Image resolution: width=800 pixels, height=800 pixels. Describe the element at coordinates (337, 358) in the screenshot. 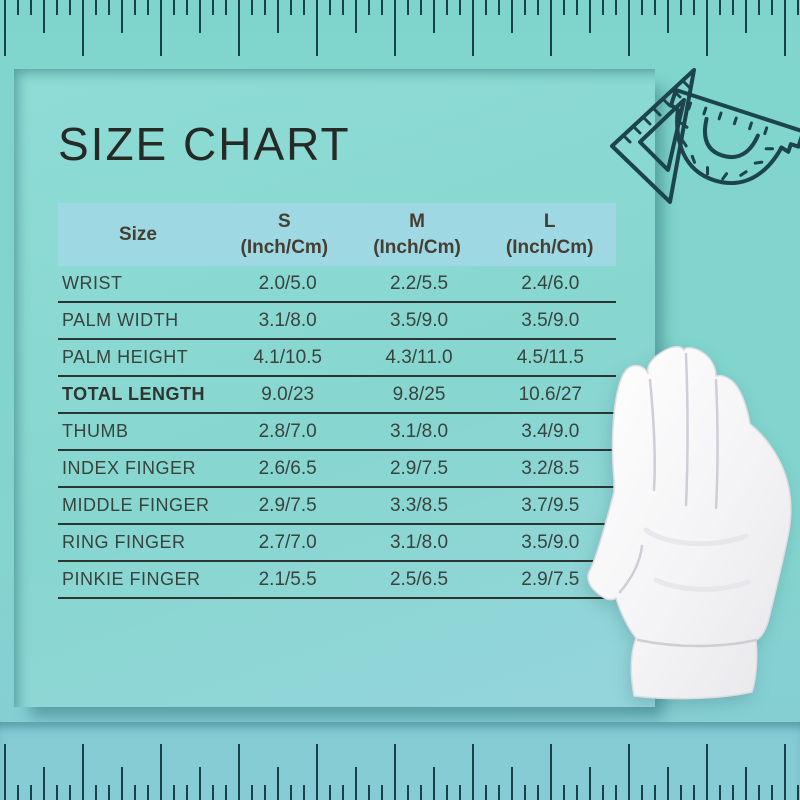

I see `table-row: PALM HEIGHT 4.1/10.5 4.3/11.0 4.5/11.5` at that location.